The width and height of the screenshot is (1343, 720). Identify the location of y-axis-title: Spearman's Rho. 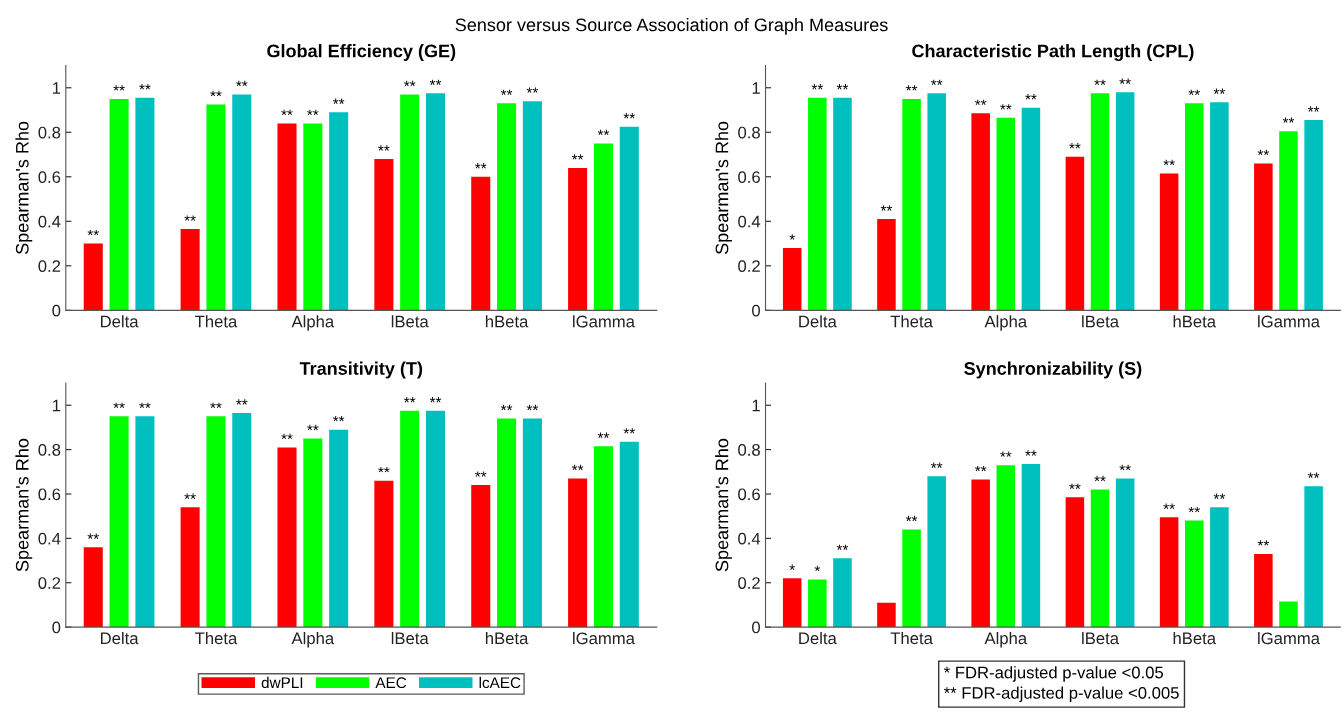
(723, 505).